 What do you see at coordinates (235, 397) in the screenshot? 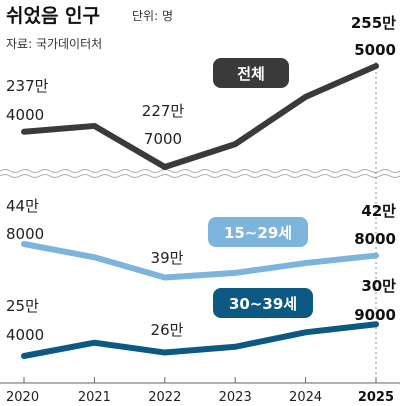
I see `x-tick-label-2023: 2023` at bounding box center [235, 397].